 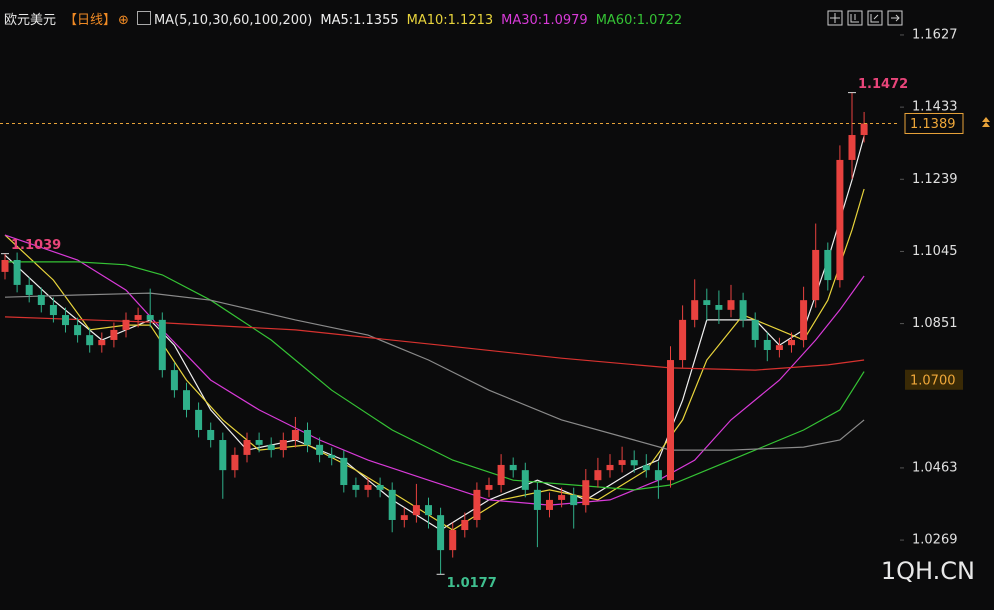 I want to click on last-price-label: 1.1389, so click(x=933, y=124).